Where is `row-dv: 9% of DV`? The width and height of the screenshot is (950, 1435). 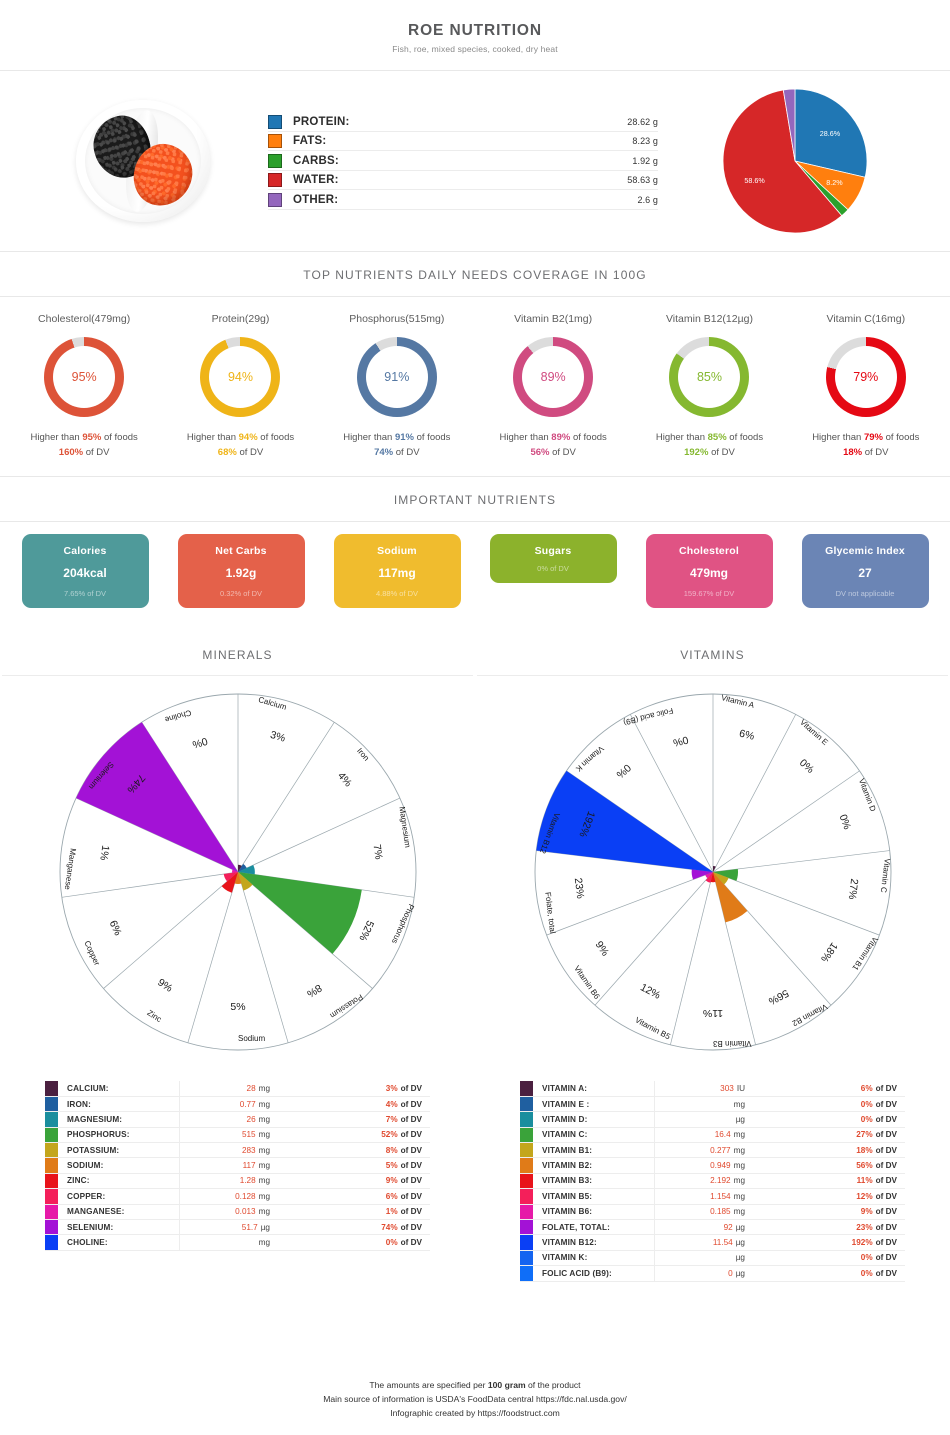 row-dv: 9% of DV is located at coordinates (828, 1212).